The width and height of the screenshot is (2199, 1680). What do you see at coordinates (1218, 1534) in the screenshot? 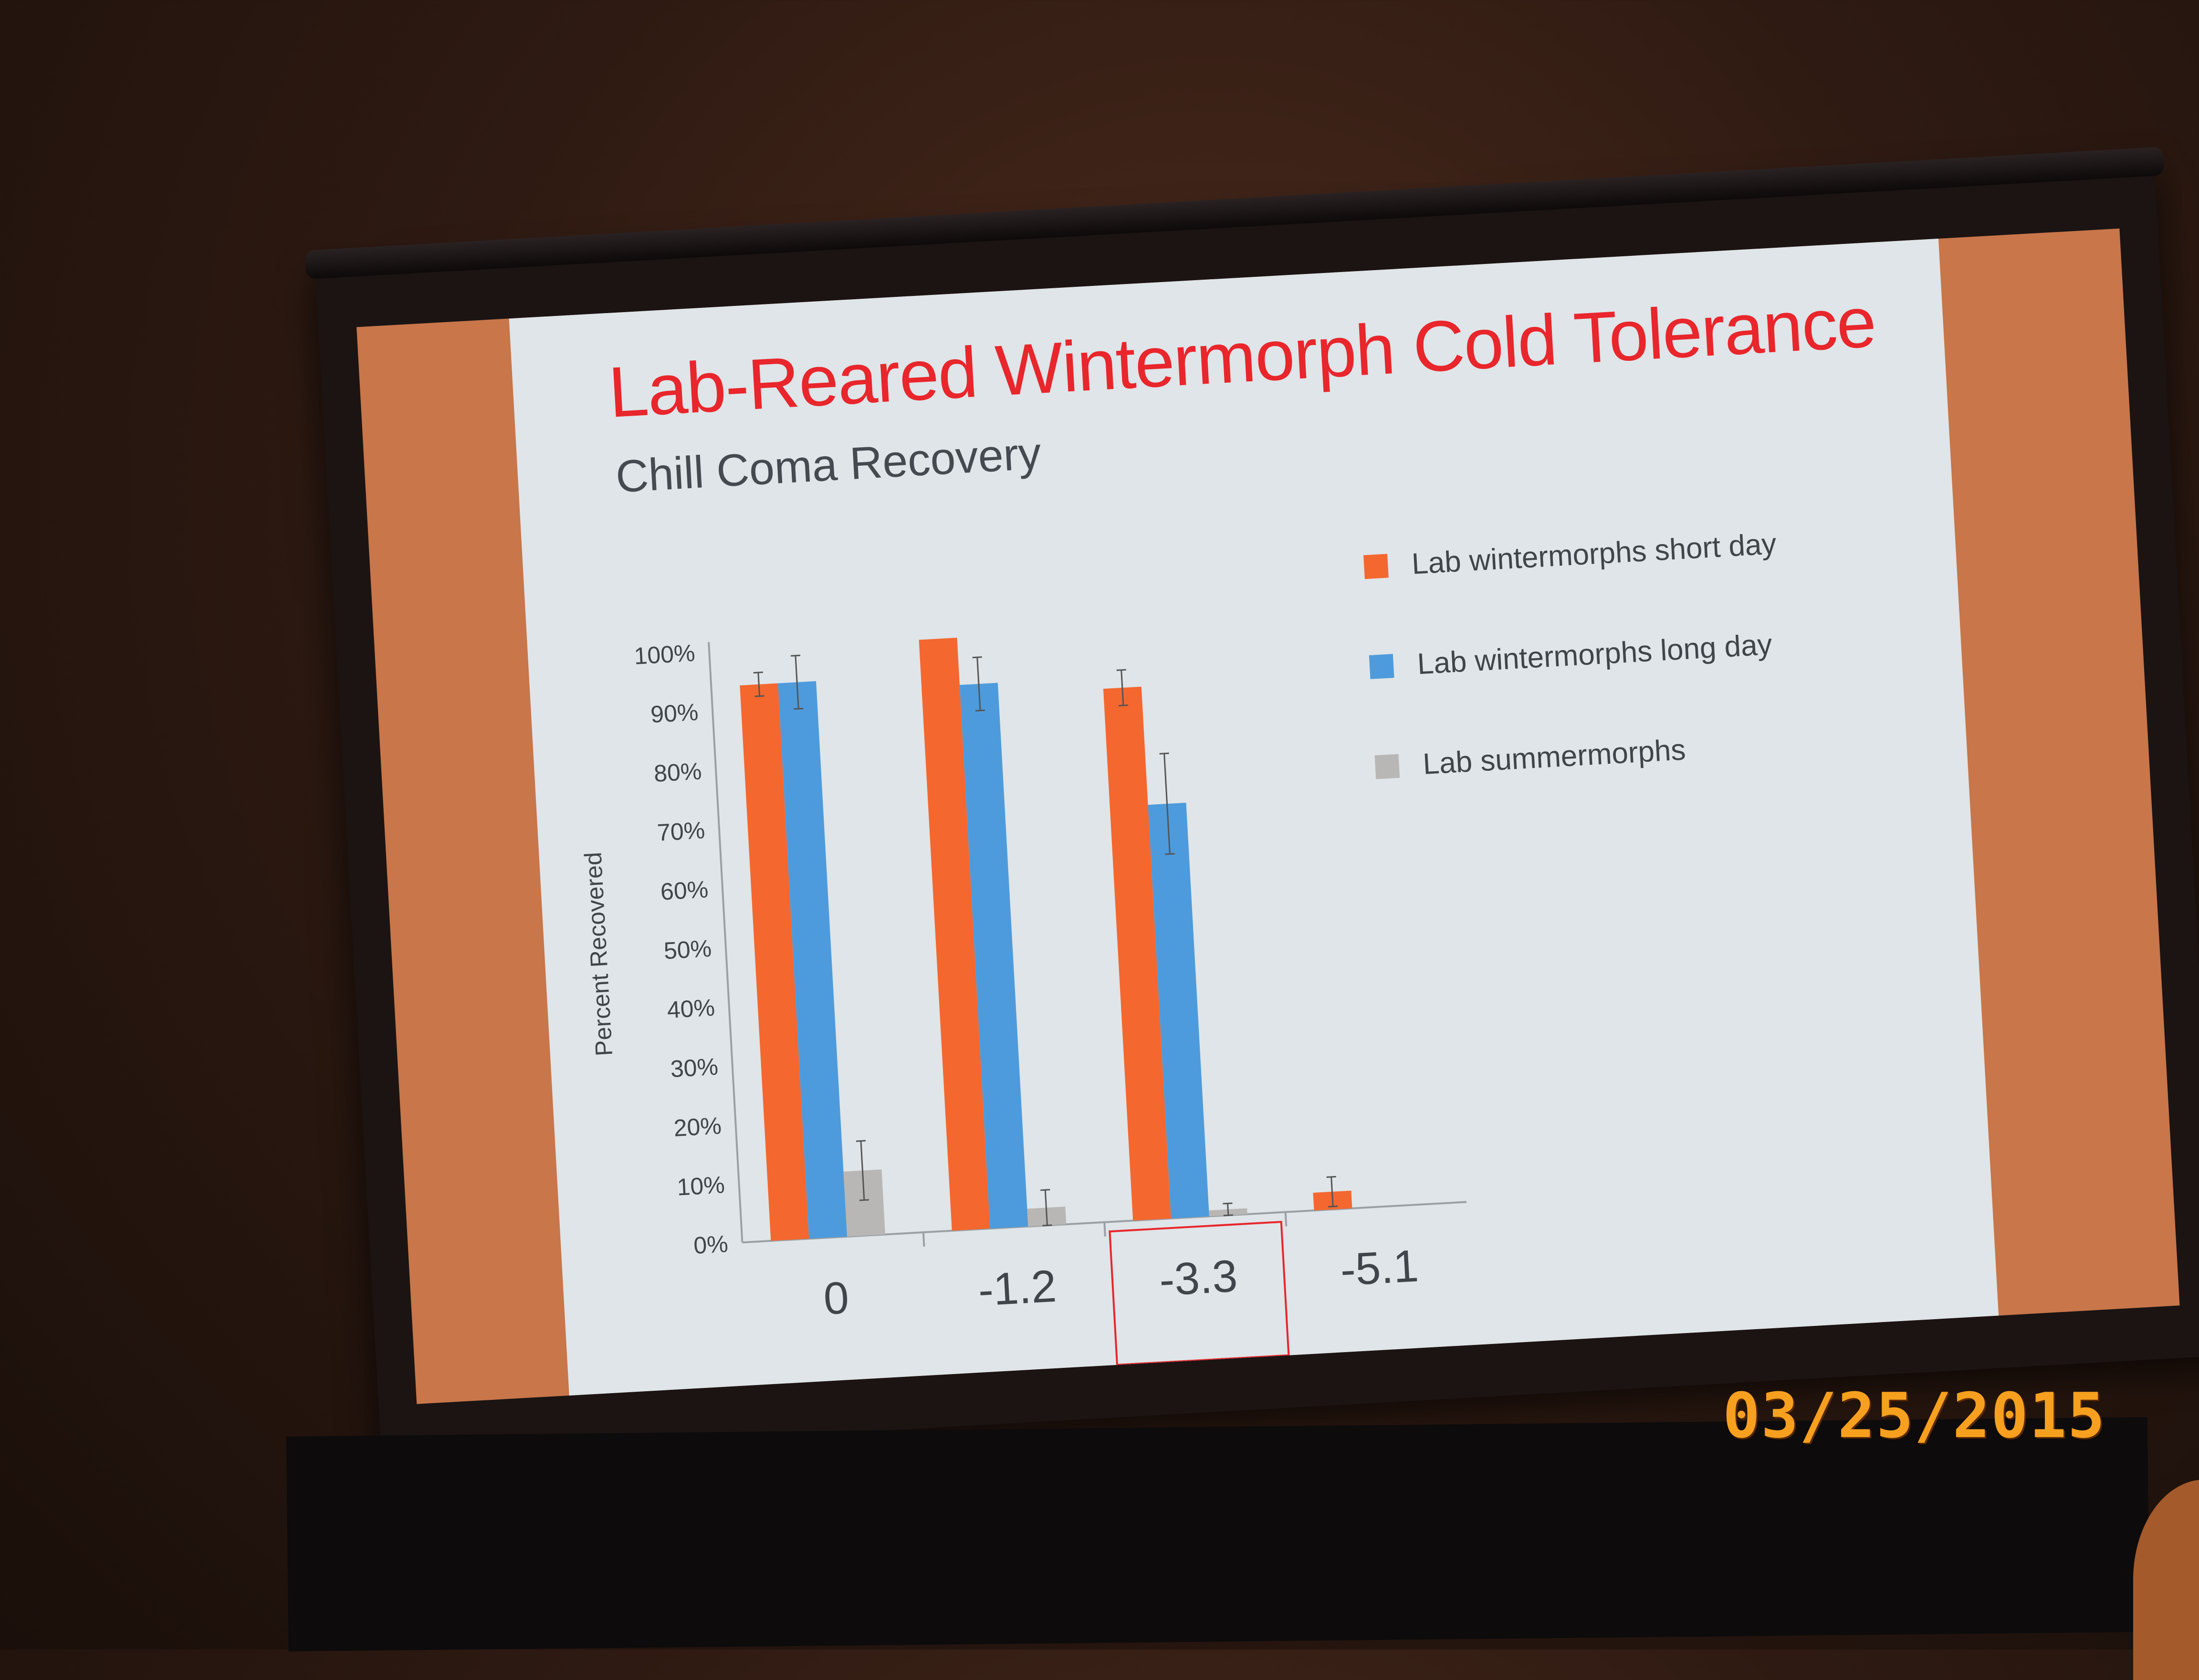
I see `screen-bottom-housing` at bounding box center [1218, 1534].